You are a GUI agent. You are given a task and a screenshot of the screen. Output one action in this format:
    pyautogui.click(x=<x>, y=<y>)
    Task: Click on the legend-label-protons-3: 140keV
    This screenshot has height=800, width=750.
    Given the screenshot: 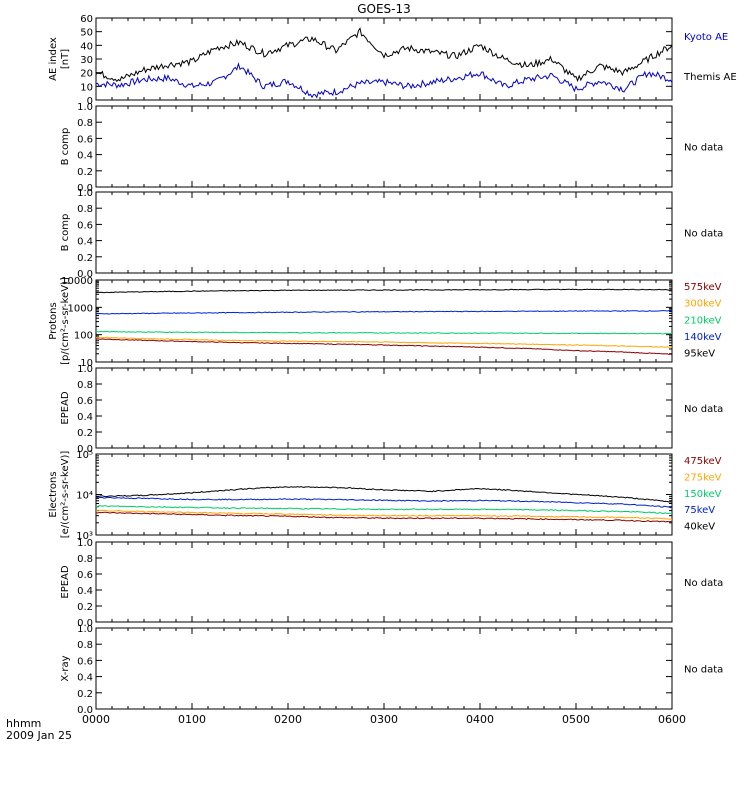 What is the action you would take?
    pyautogui.click(x=703, y=337)
    